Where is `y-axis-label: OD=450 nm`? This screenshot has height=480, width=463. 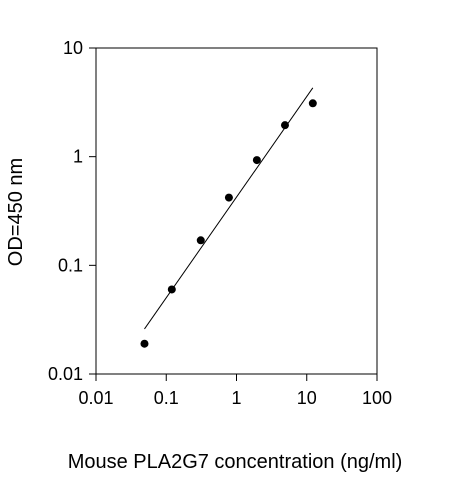
y-axis-label: OD=450 nm is located at coordinates (16, 212).